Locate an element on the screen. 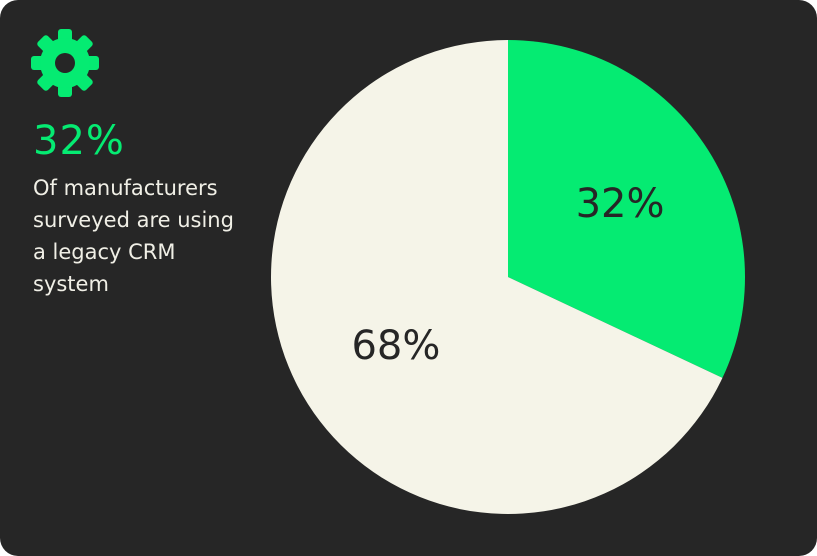 This screenshot has width=817, height=556. slice-label: 68% is located at coordinates (395, 346).